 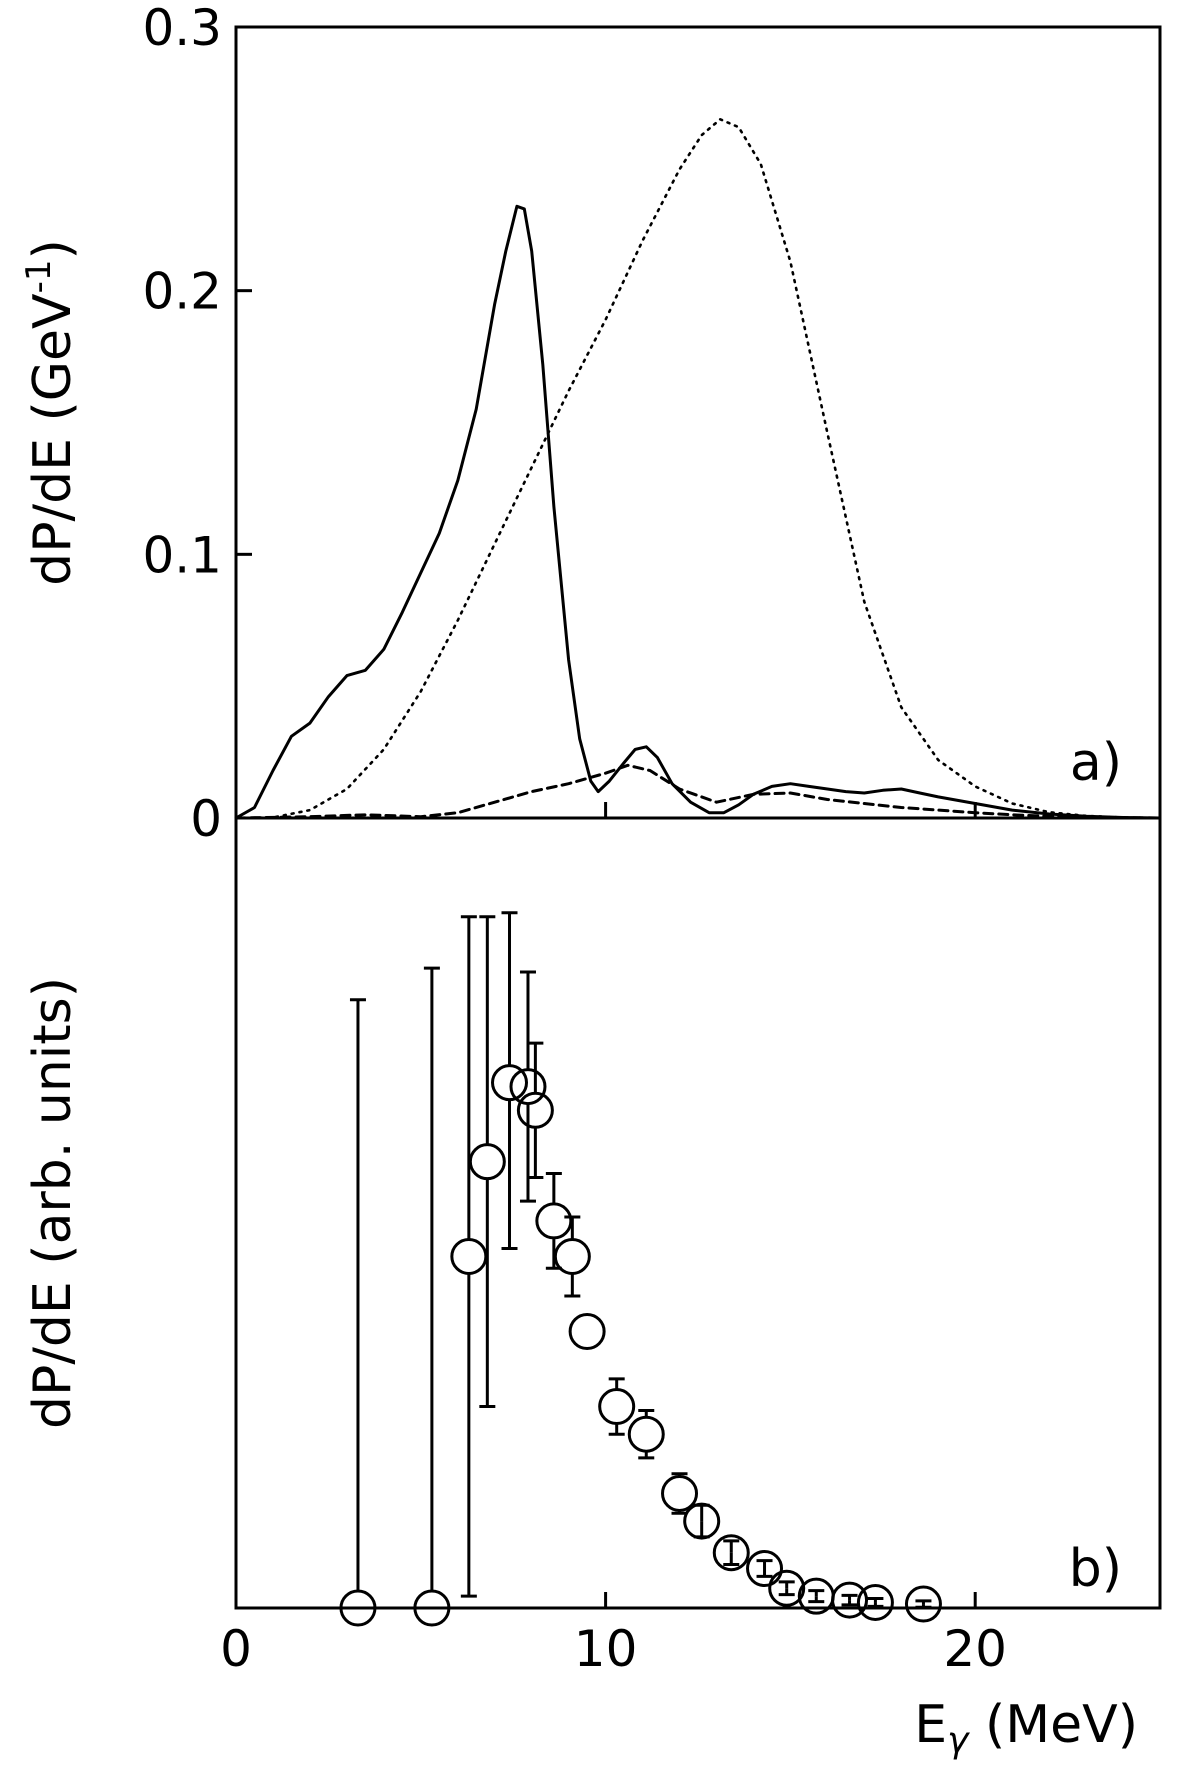 I want to click on panel-a-y-axis-label-close: ), so click(x=53, y=249).